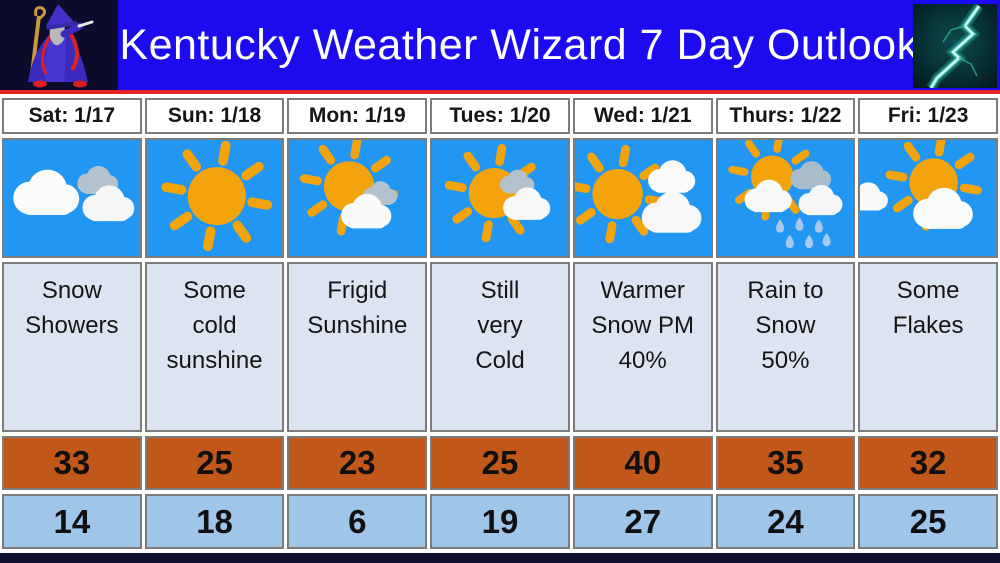  Describe the element at coordinates (72, 347) in the screenshot. I see `forecast-description: Snow Showers` at that location.